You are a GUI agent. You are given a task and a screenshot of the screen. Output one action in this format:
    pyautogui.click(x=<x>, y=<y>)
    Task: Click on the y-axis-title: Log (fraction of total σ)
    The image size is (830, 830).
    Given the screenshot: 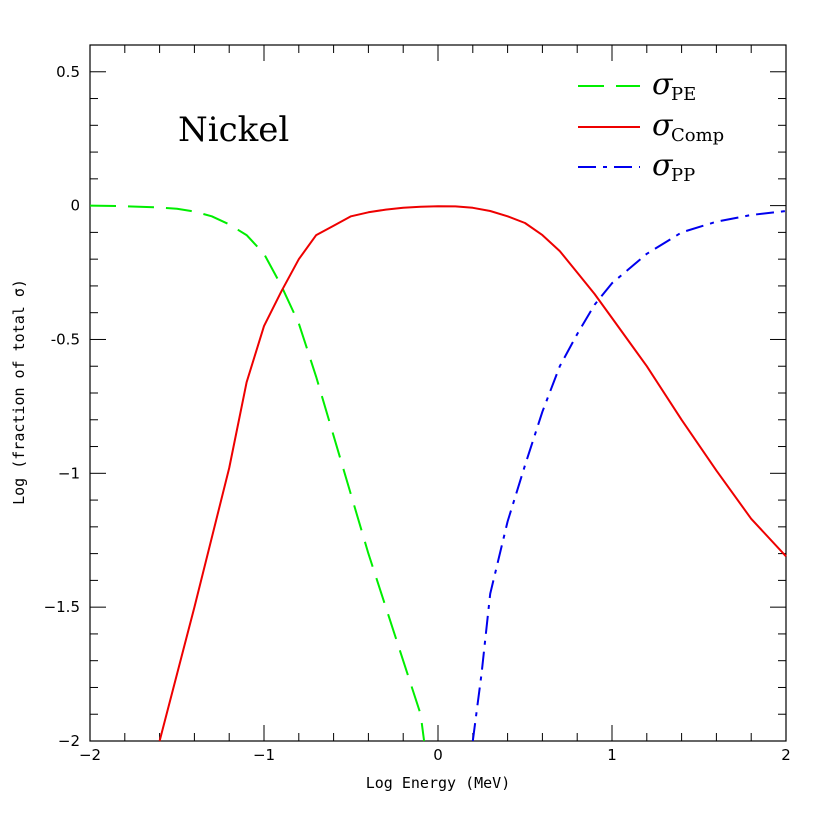 What is the action you would take?
    pyautogui.click(x=19, y=392)
    